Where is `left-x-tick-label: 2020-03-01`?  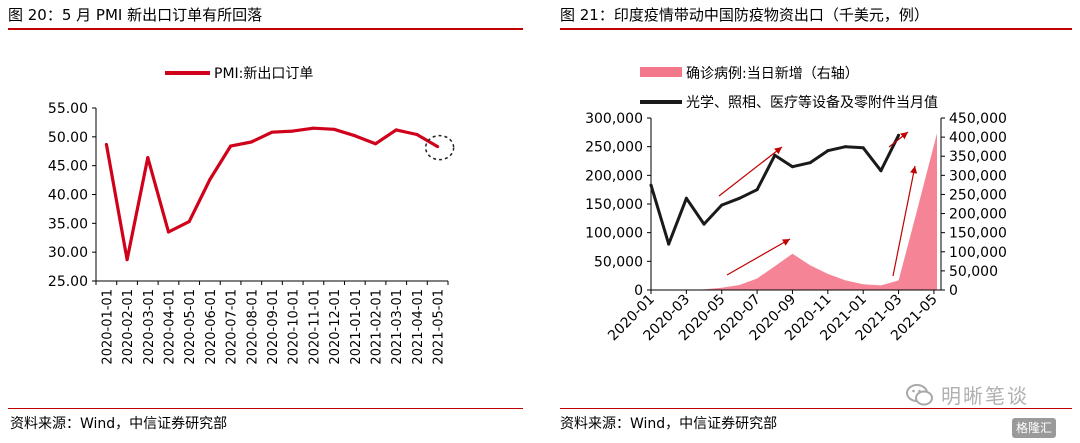
left-x-tick-label: 2020-03-01 is located at coordinates (149, 327).